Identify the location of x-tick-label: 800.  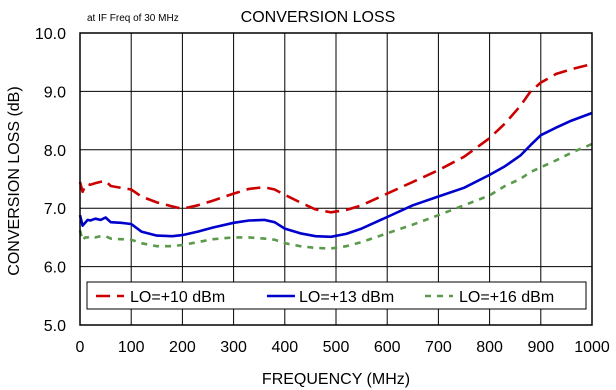
(489, 347).